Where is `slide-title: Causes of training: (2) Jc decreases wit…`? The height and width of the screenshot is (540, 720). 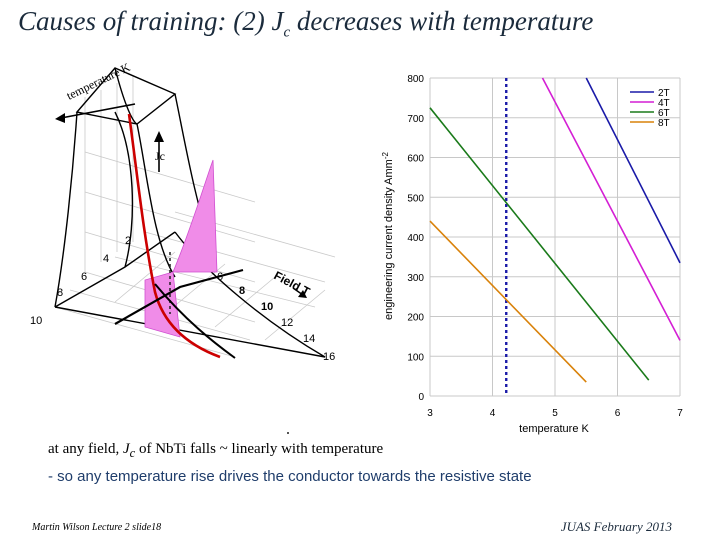
slide-title: Causes of training: (2) Jc decreases wit… is located at coordinates (305, 23).